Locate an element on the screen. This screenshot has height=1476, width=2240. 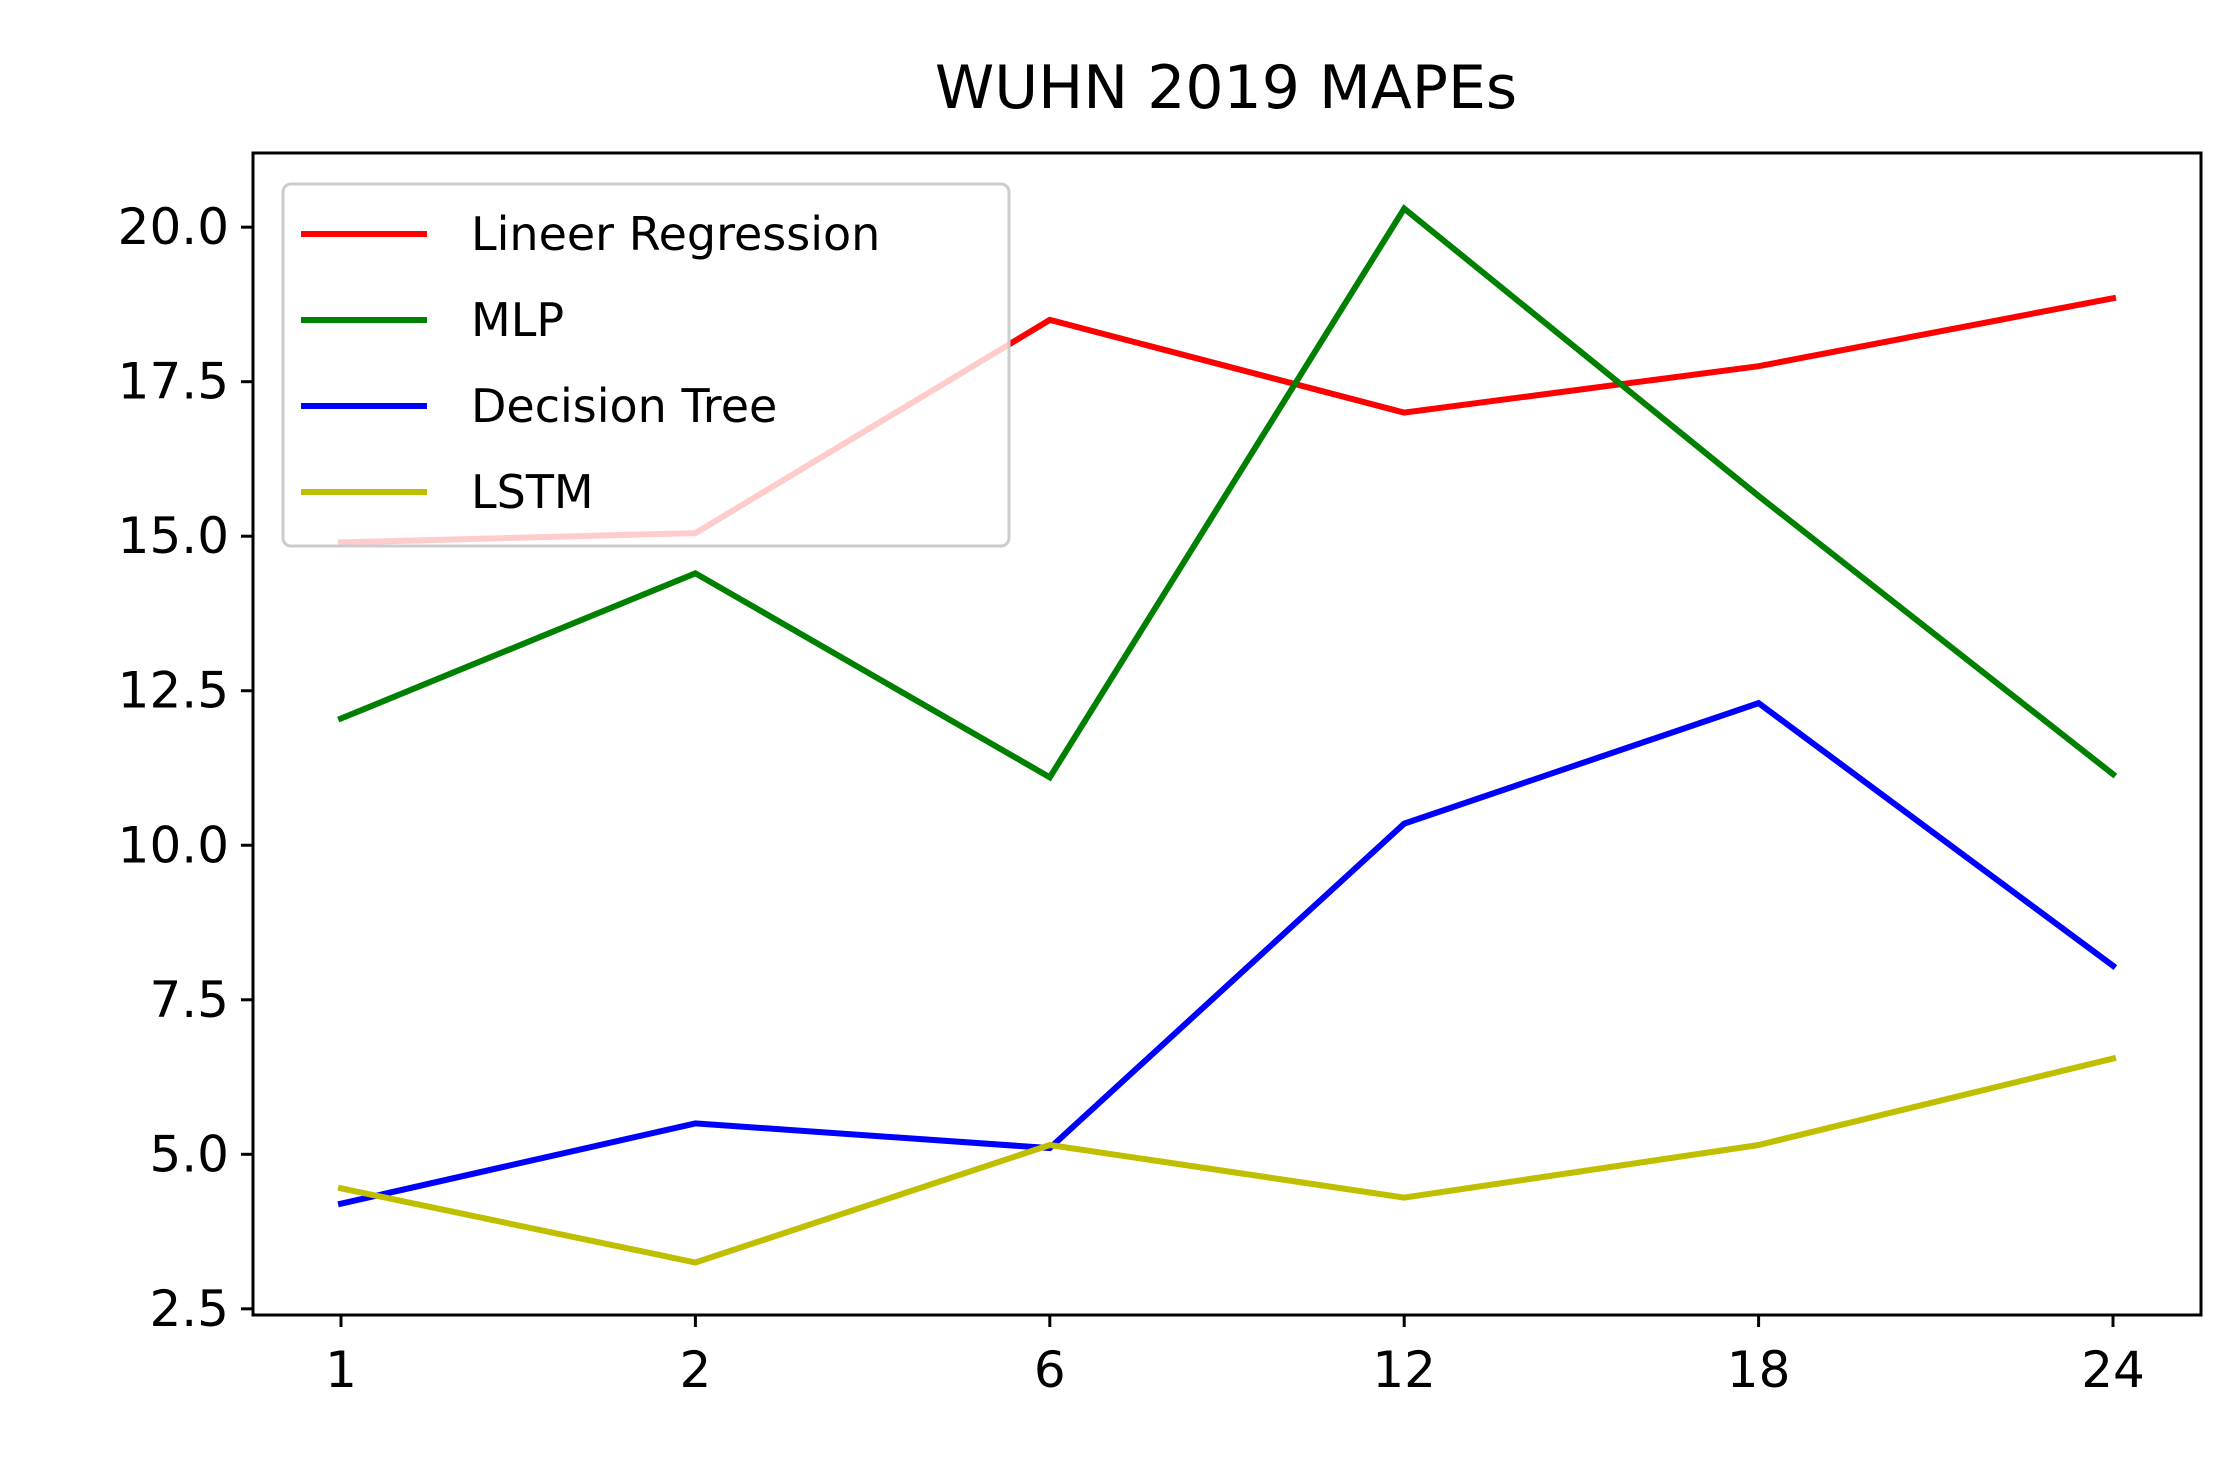
y-tick-label: 17.5 is located at coordinates (173, 382).